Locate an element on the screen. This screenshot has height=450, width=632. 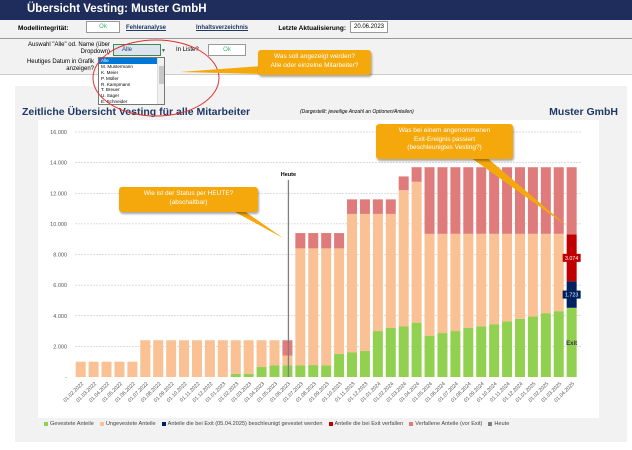
error-analysis-link: Fehleranalyse is located at coordinates (146, 28).